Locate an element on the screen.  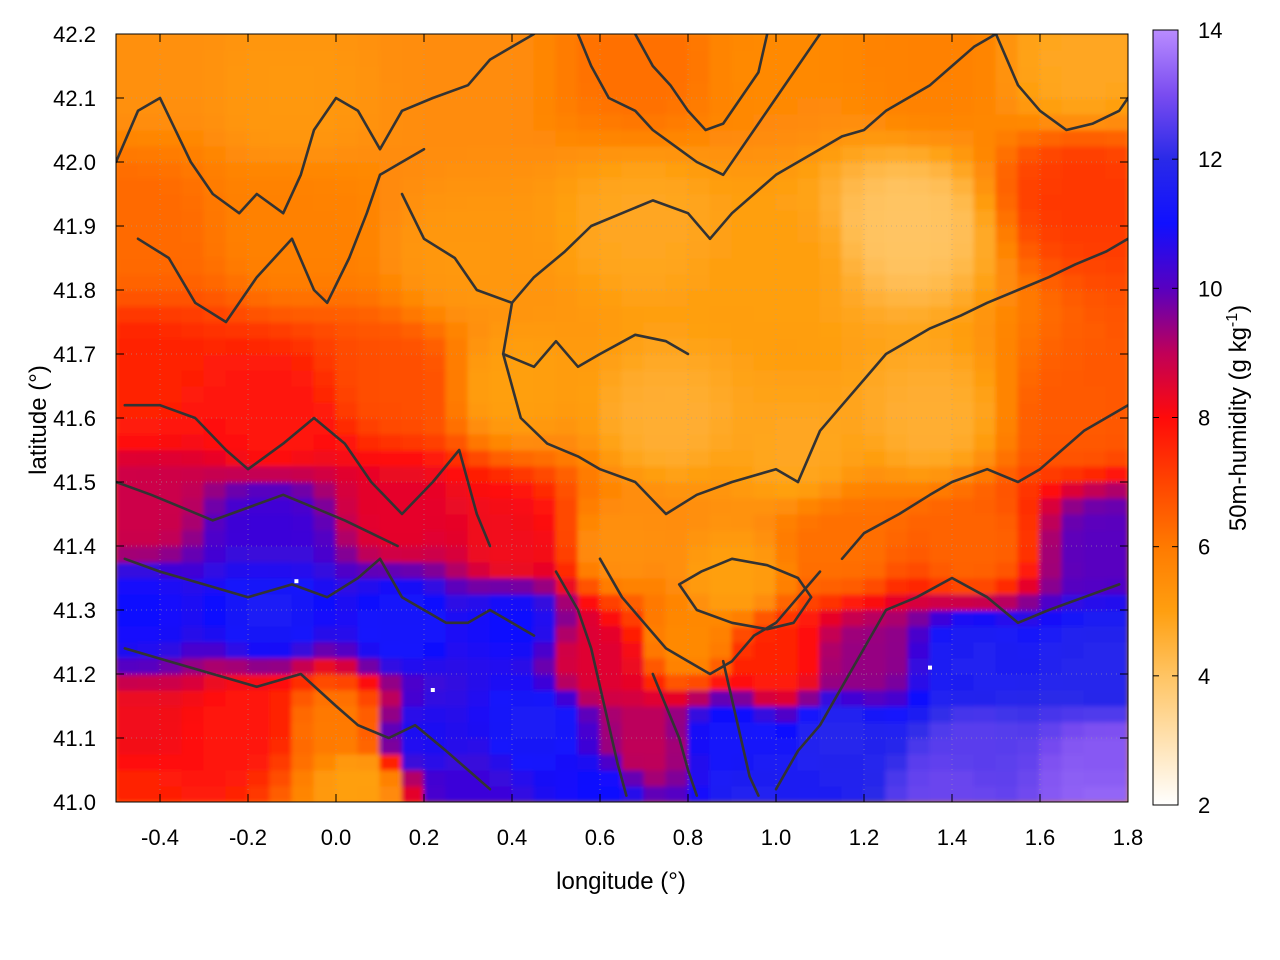
contour-line is located at coordinates (329, 597).